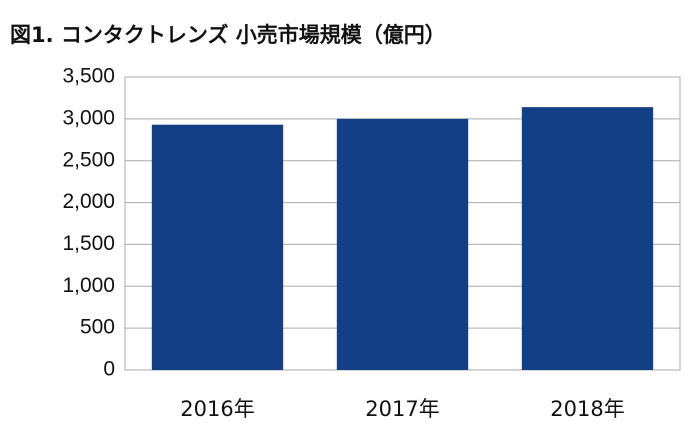 The width and height of the screenshot is (698, 433). Describe the element at coordinates (88, 159) in the screenshot. I see `y-tick-label: 2,500` at that location.